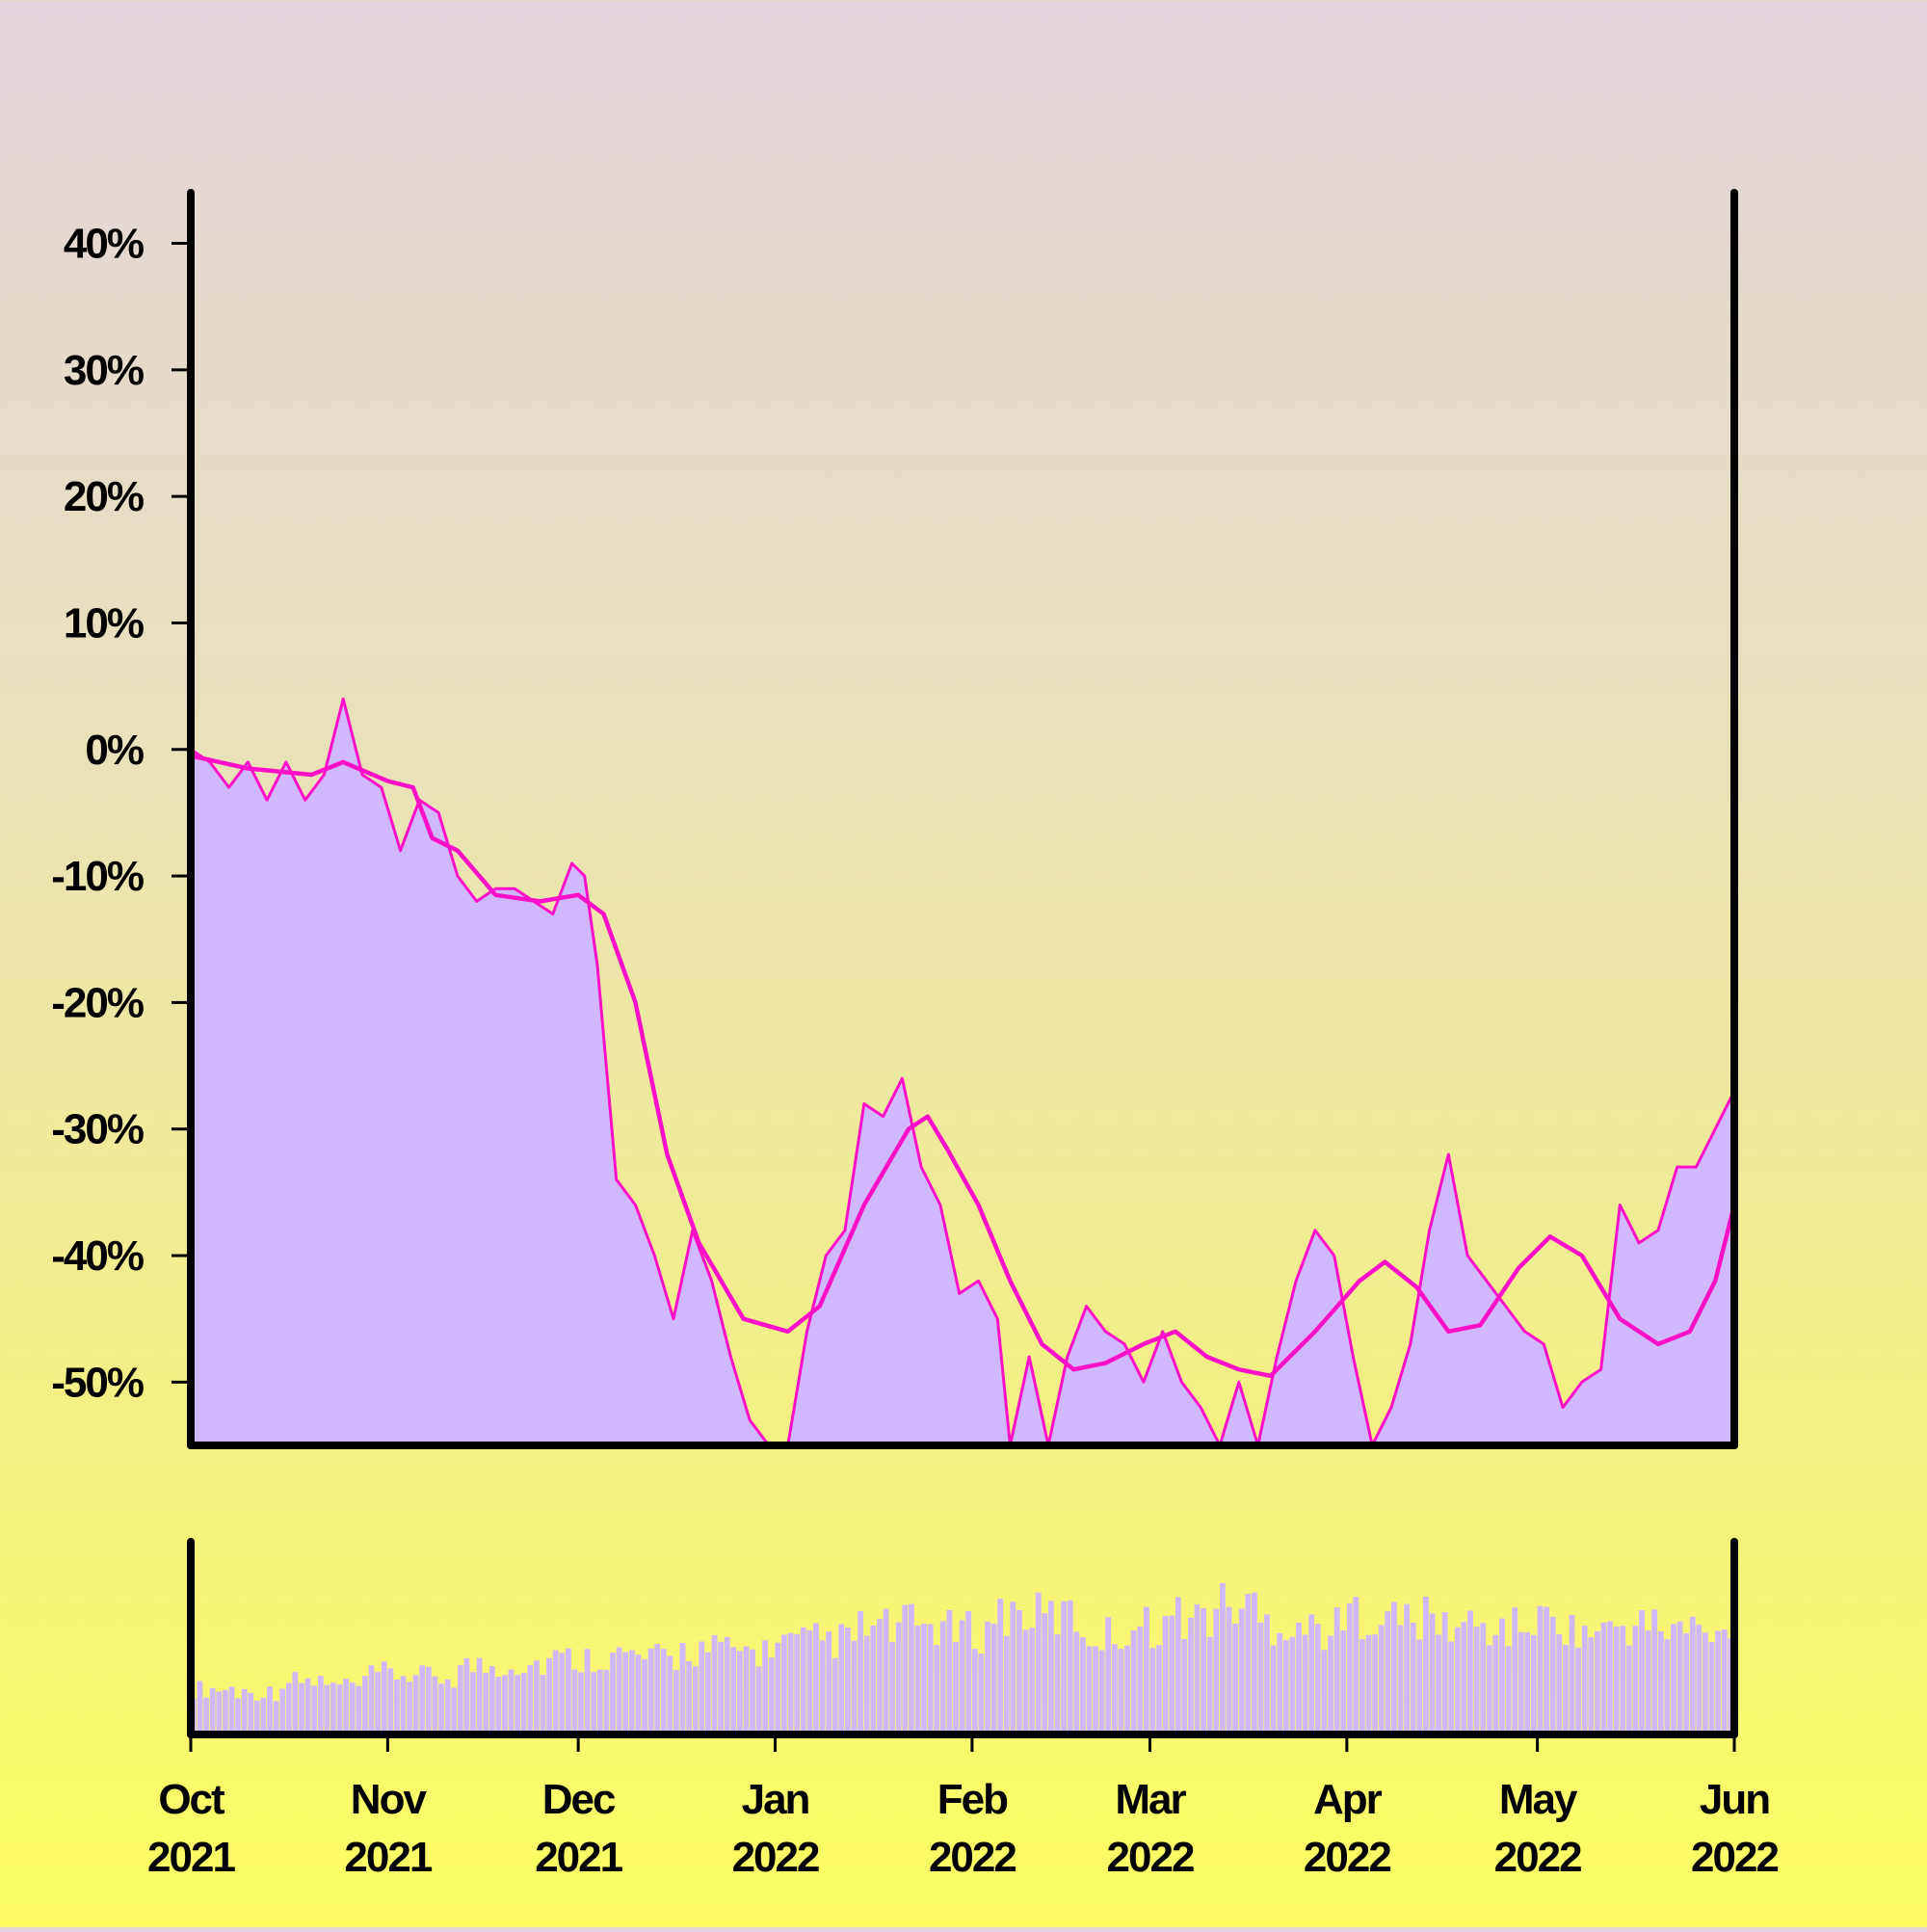 This screenshot has width=1927, height=1932. What do you see at coordinates (191, 1799) in the screenshot?
I see `x-tick-label-month: Oct` at bounding box center [191, 1799].